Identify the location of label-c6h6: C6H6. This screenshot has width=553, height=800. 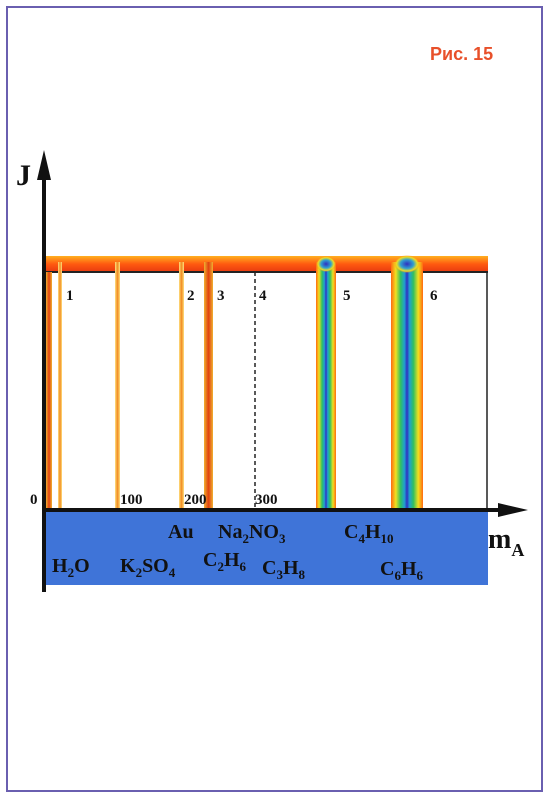
(402, 570).